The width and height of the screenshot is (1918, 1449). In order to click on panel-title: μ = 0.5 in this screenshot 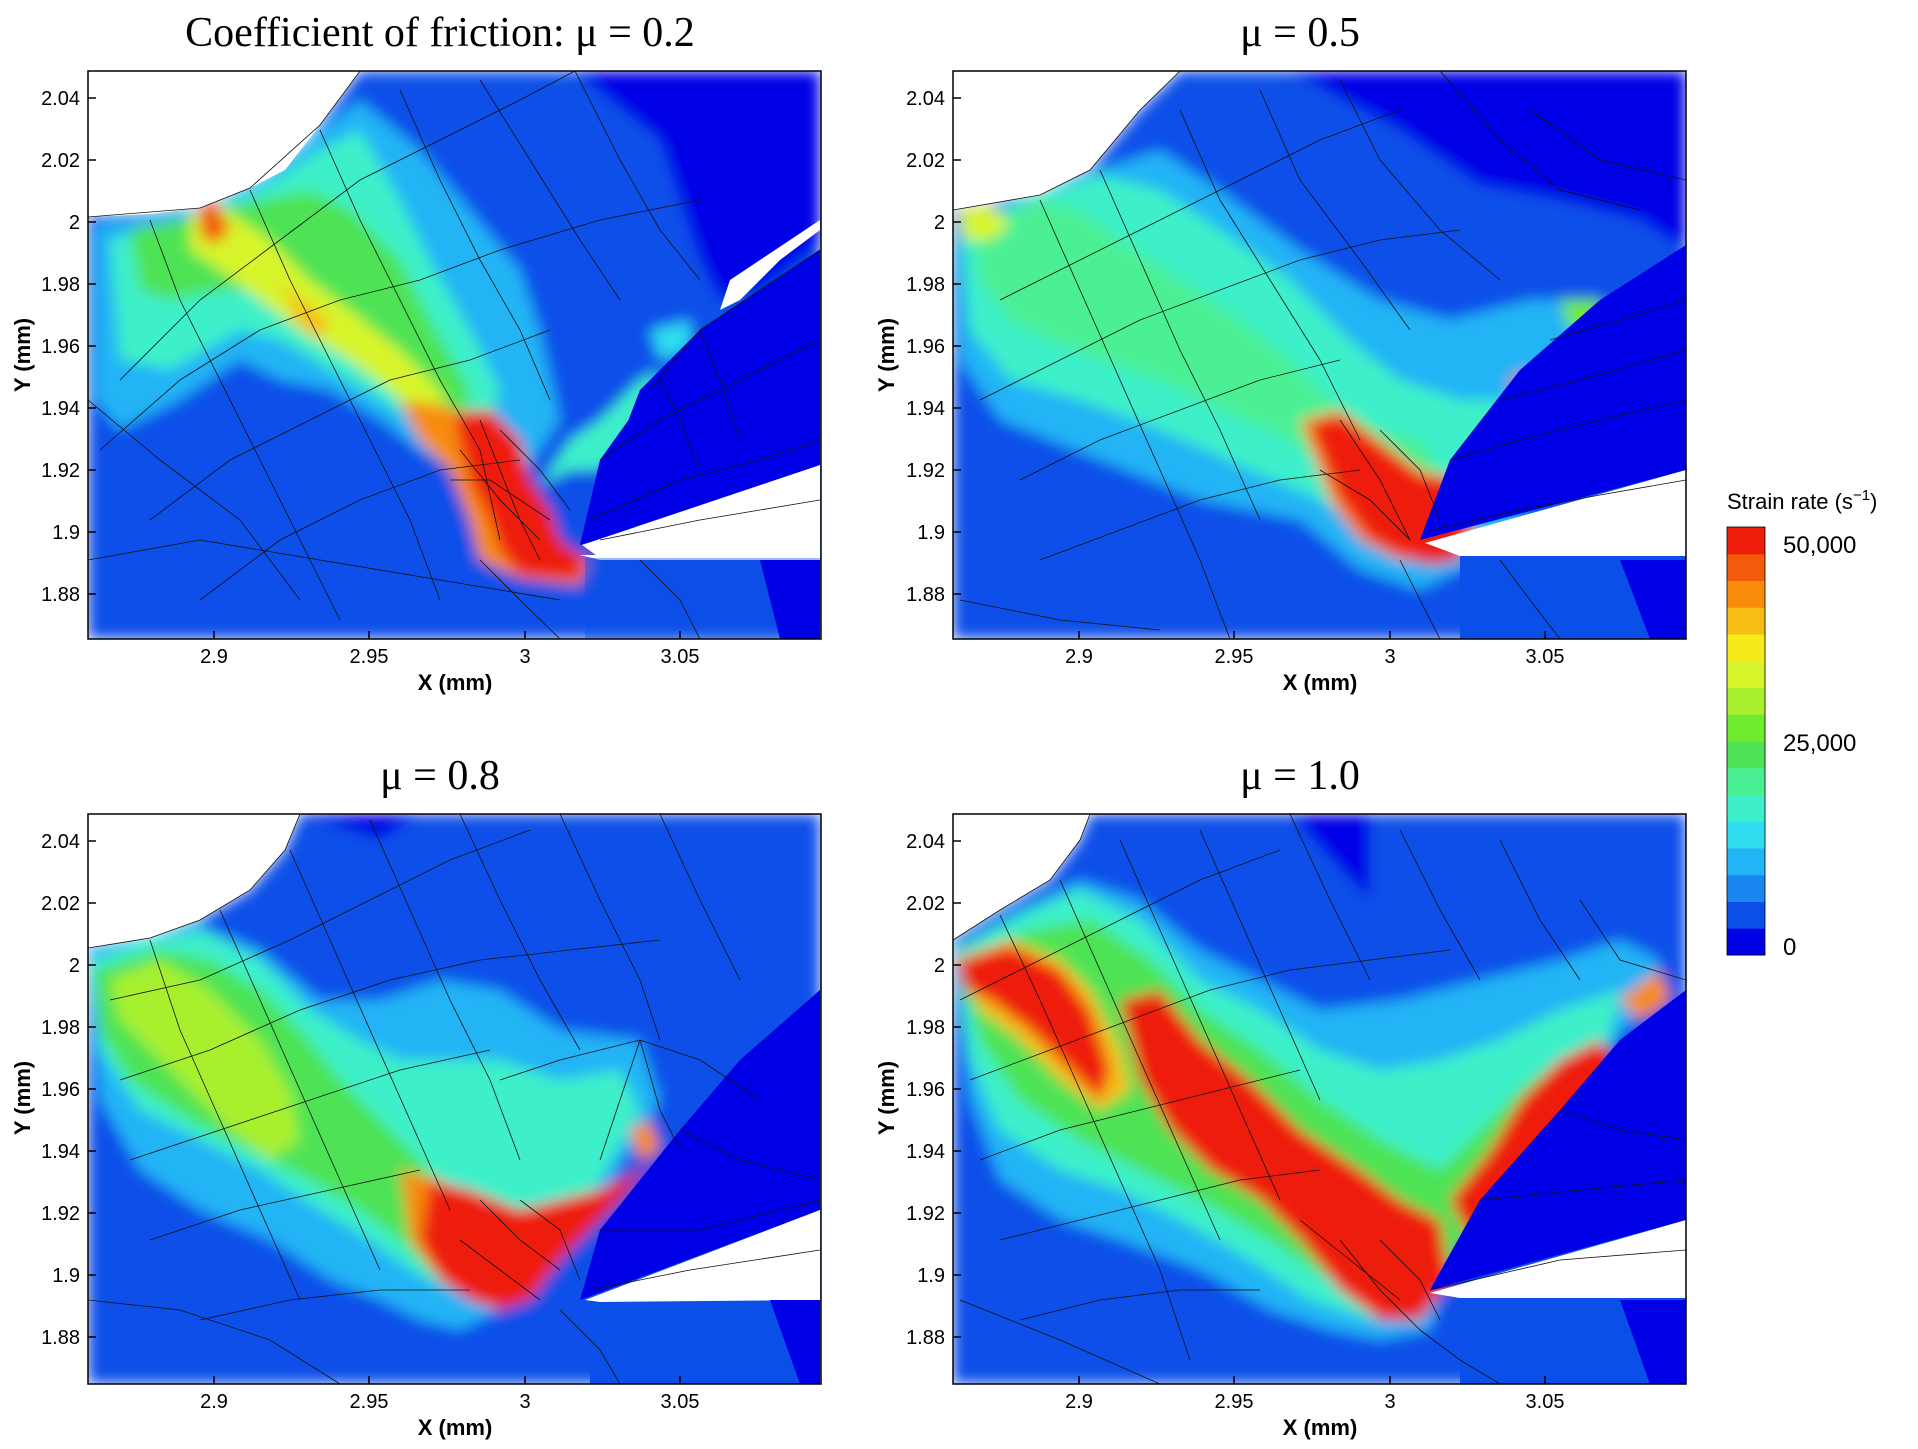, I will do `click(1300, 33)`.